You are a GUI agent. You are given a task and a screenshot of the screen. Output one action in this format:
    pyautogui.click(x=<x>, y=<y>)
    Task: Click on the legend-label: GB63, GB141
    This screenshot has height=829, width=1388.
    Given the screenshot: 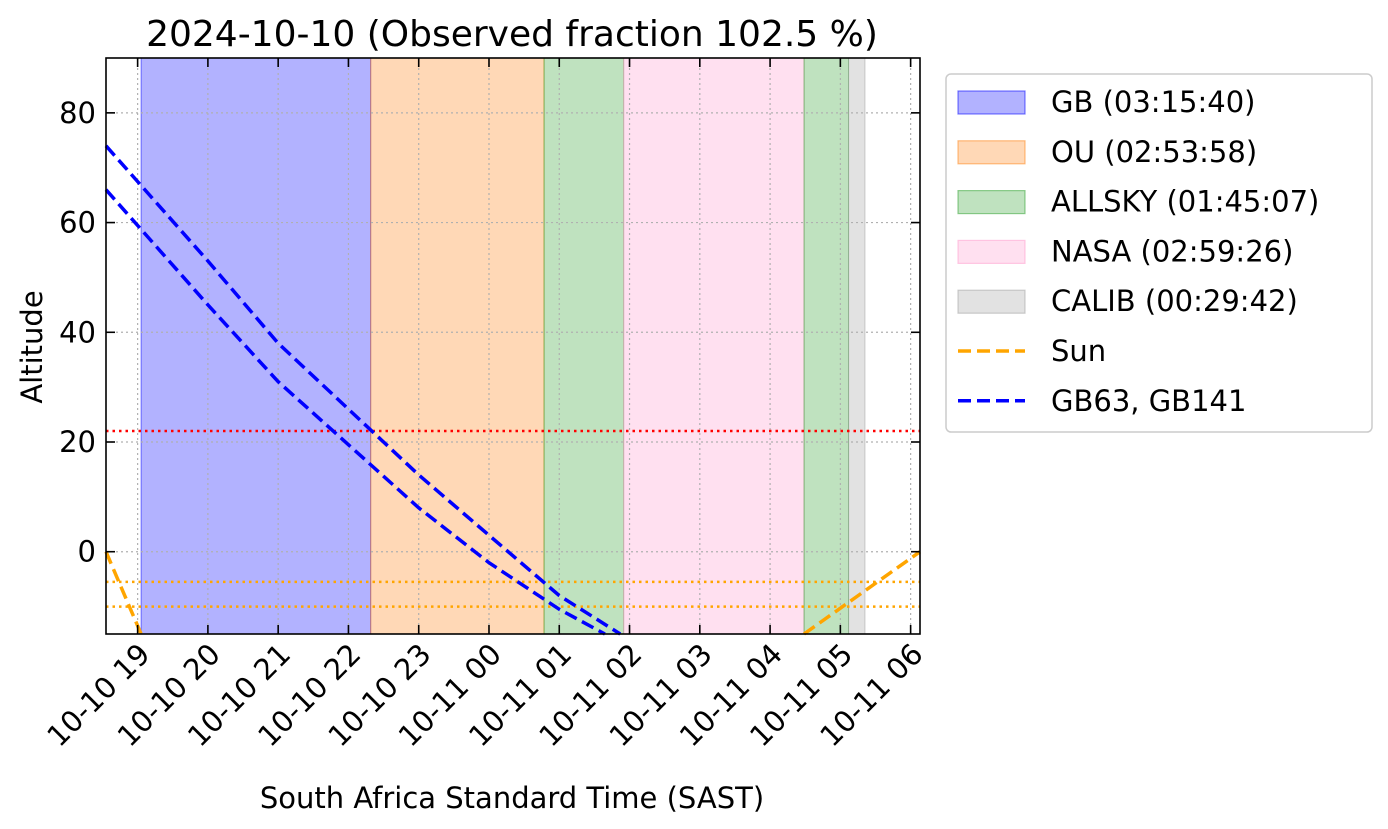 What is the action you would take?
    pyautogui.click(x=1148, y=401)
    